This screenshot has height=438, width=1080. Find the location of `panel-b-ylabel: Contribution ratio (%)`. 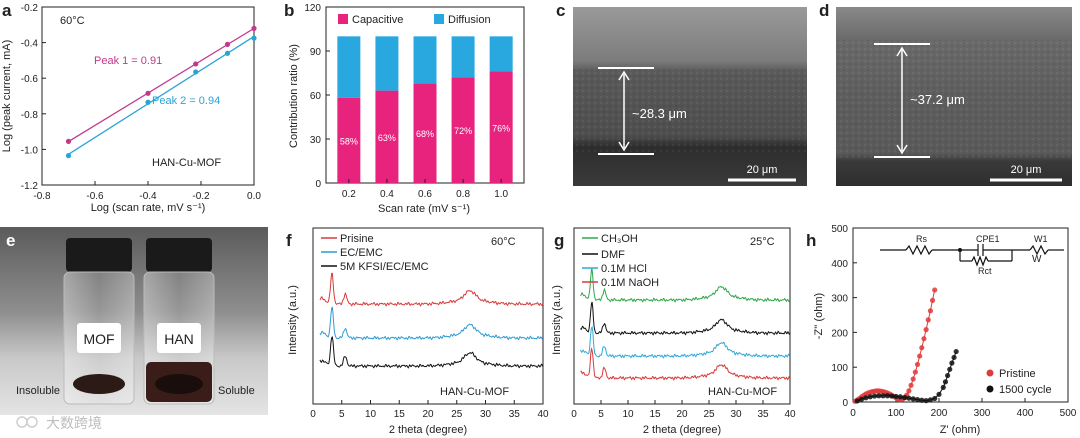

panel-b-ylabel: Contribution ratio (%) is located at coordinates (294, 96).